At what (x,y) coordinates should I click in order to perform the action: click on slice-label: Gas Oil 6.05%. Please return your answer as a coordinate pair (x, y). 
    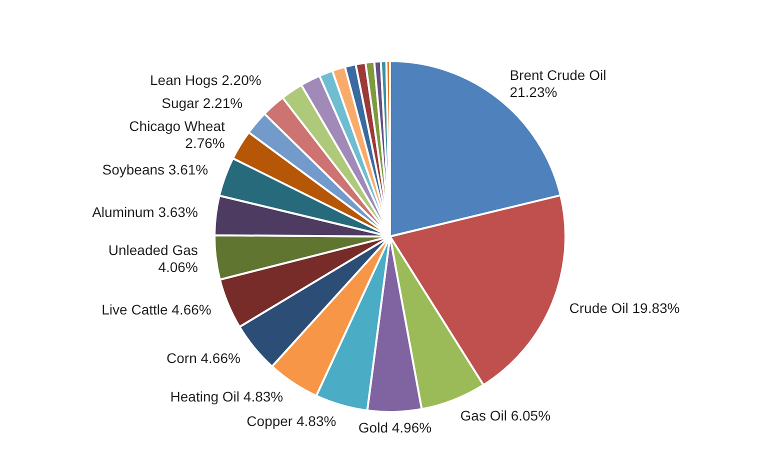
    Looking at the image, I should click on (505, 416).